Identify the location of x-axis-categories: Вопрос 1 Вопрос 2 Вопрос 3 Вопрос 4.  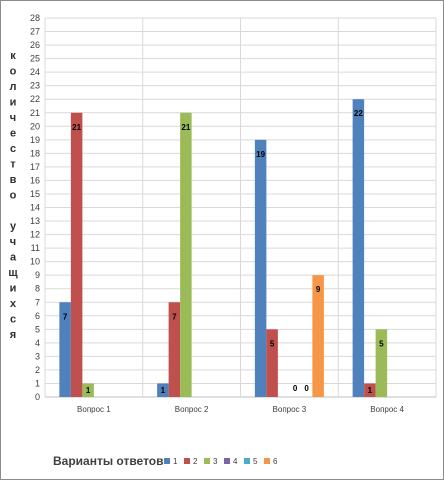
(240, 409).